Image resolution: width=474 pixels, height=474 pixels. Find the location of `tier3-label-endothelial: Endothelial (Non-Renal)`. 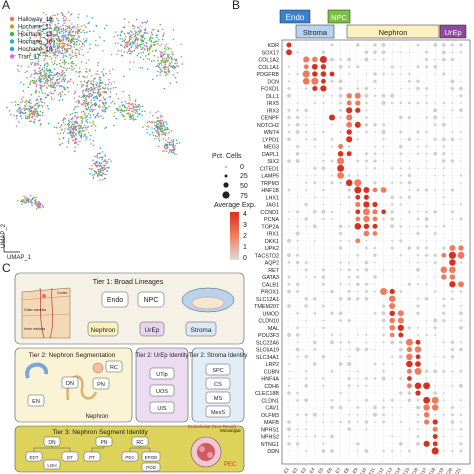

tier3-label-endothelial: Endothelial (Non-Renal) is located at coordinates (212, 426).